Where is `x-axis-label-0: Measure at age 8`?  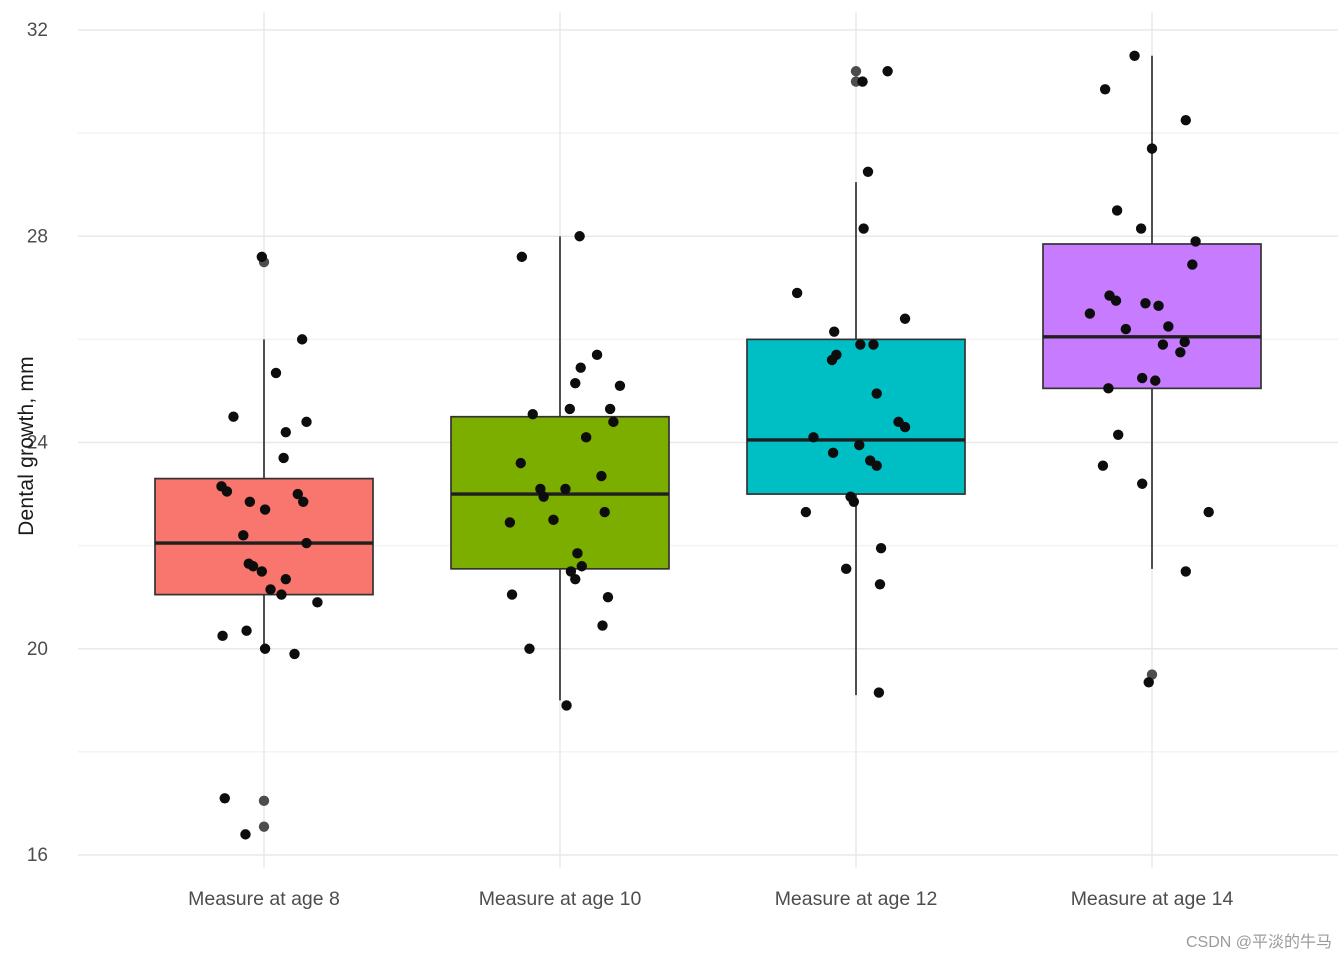
x-axis-label-0: Measure at age 8 is located at coordinates (264, 899).